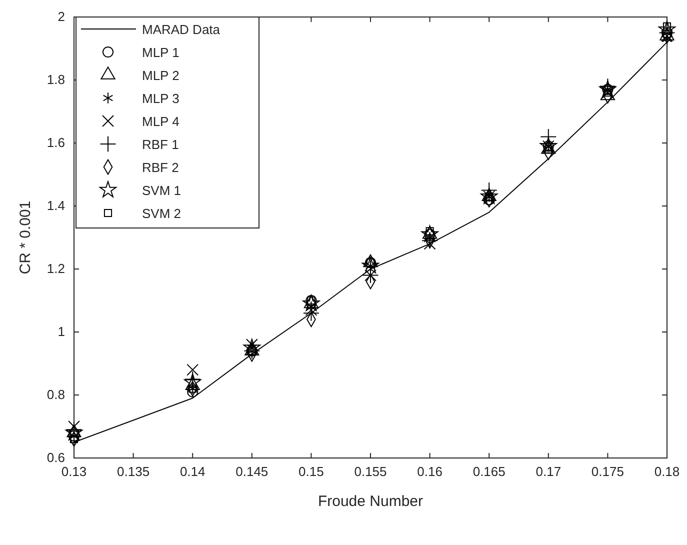  What do you see at coordinates (55, 394) in the screenshot?
I see `y-tick-label: 0.8` at bounding box center [55, 394].